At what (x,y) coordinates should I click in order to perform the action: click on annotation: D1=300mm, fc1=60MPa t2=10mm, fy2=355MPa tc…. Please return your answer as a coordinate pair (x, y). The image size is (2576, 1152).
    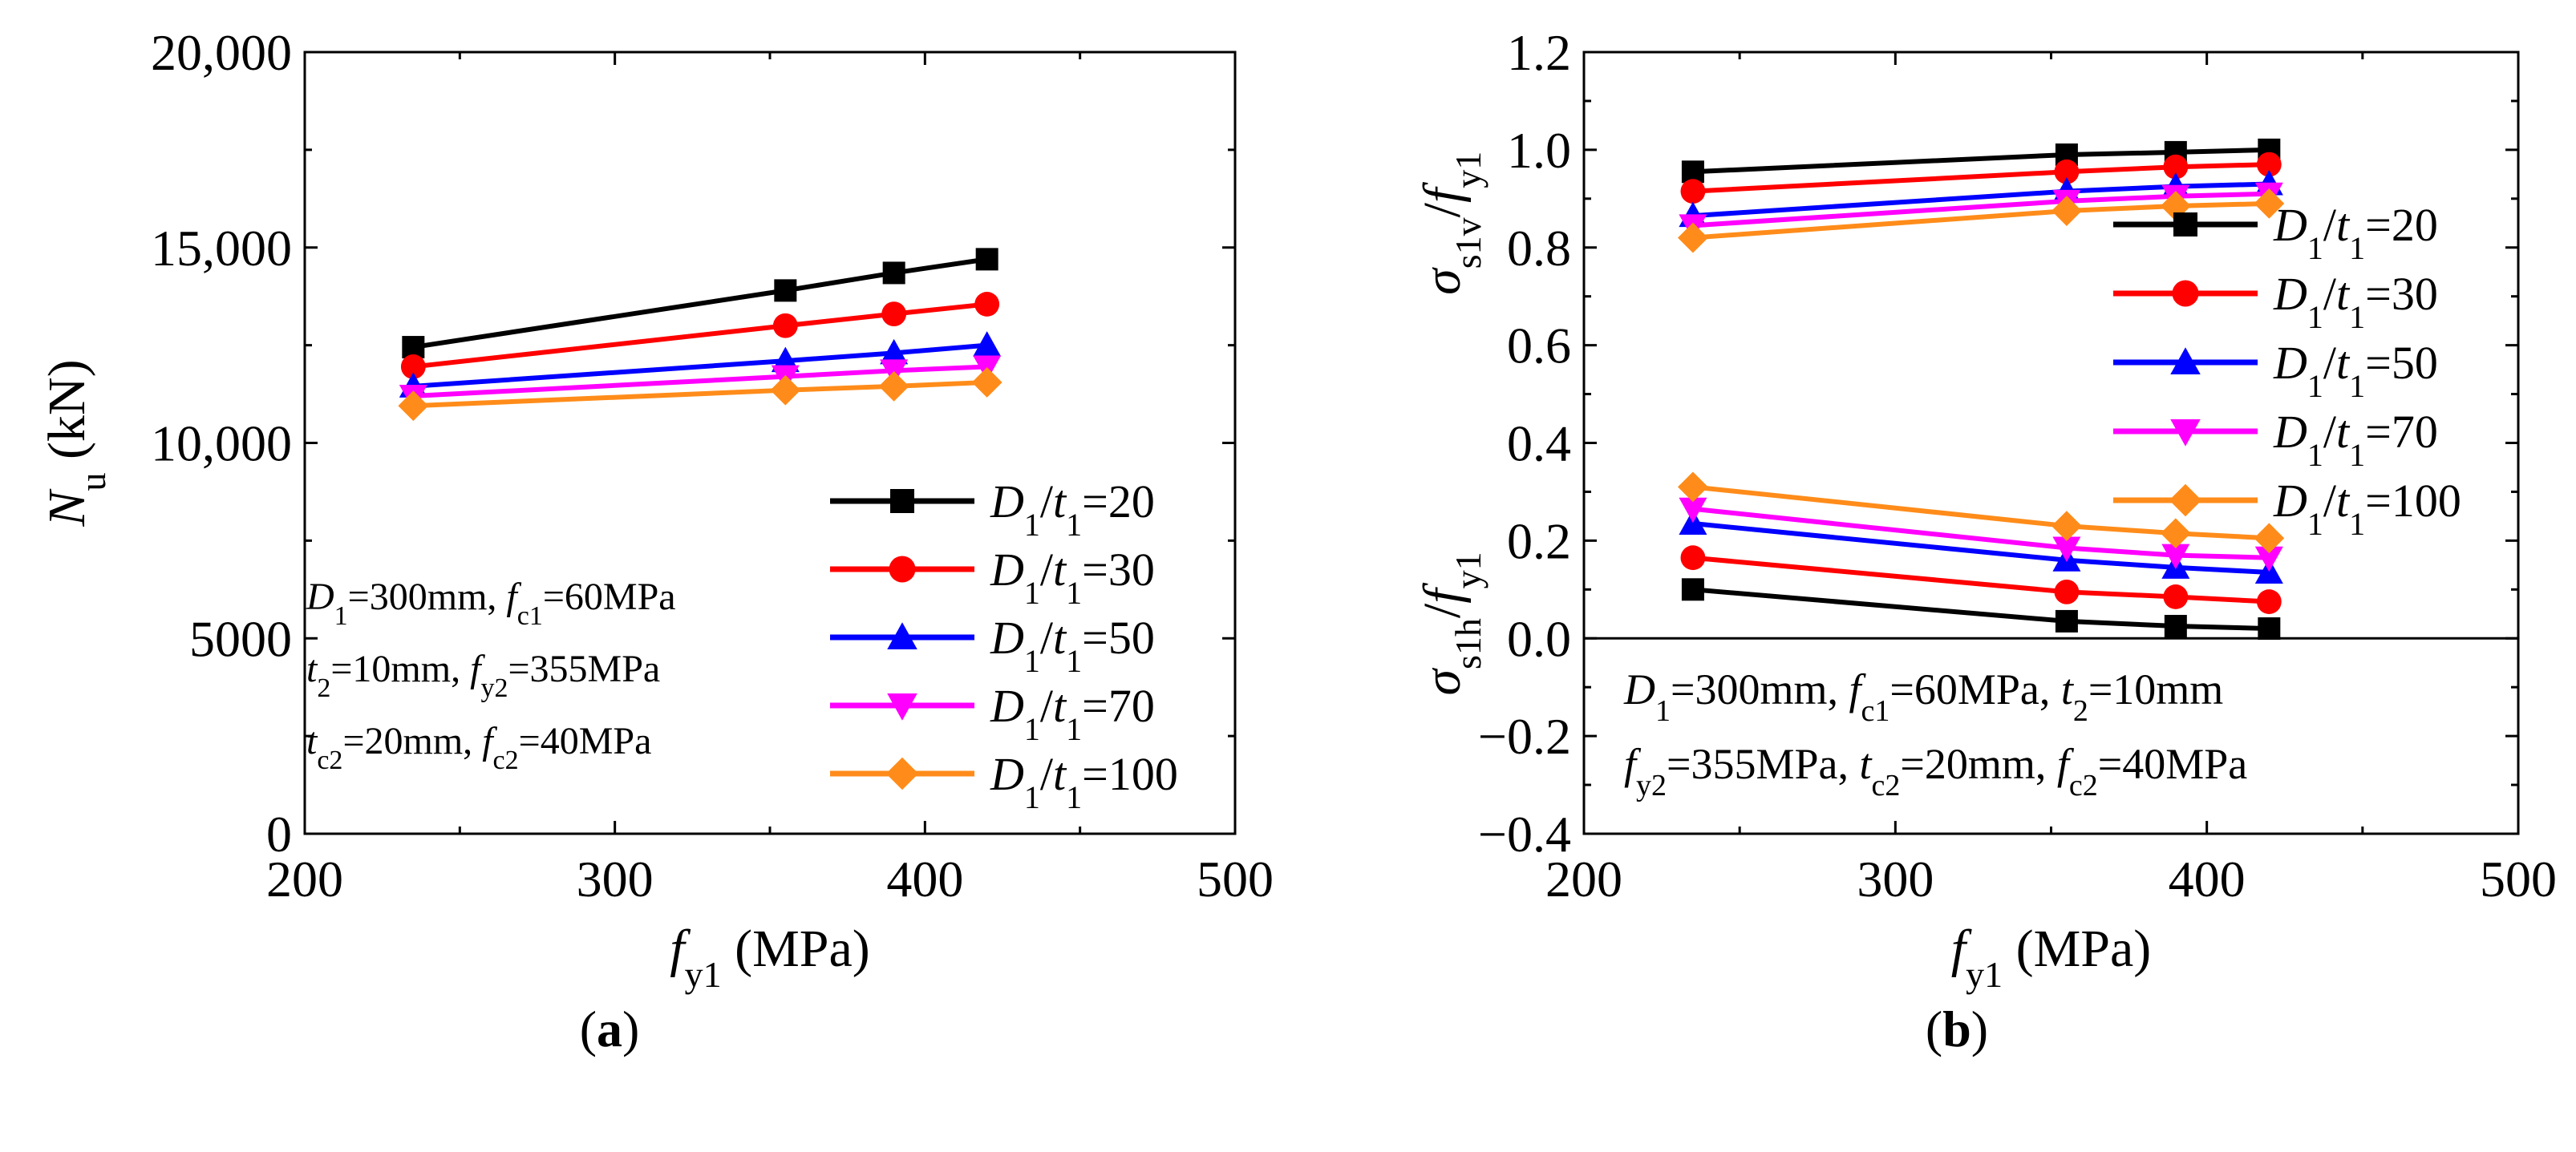
    Looking at the image, I should click on (491, 675).